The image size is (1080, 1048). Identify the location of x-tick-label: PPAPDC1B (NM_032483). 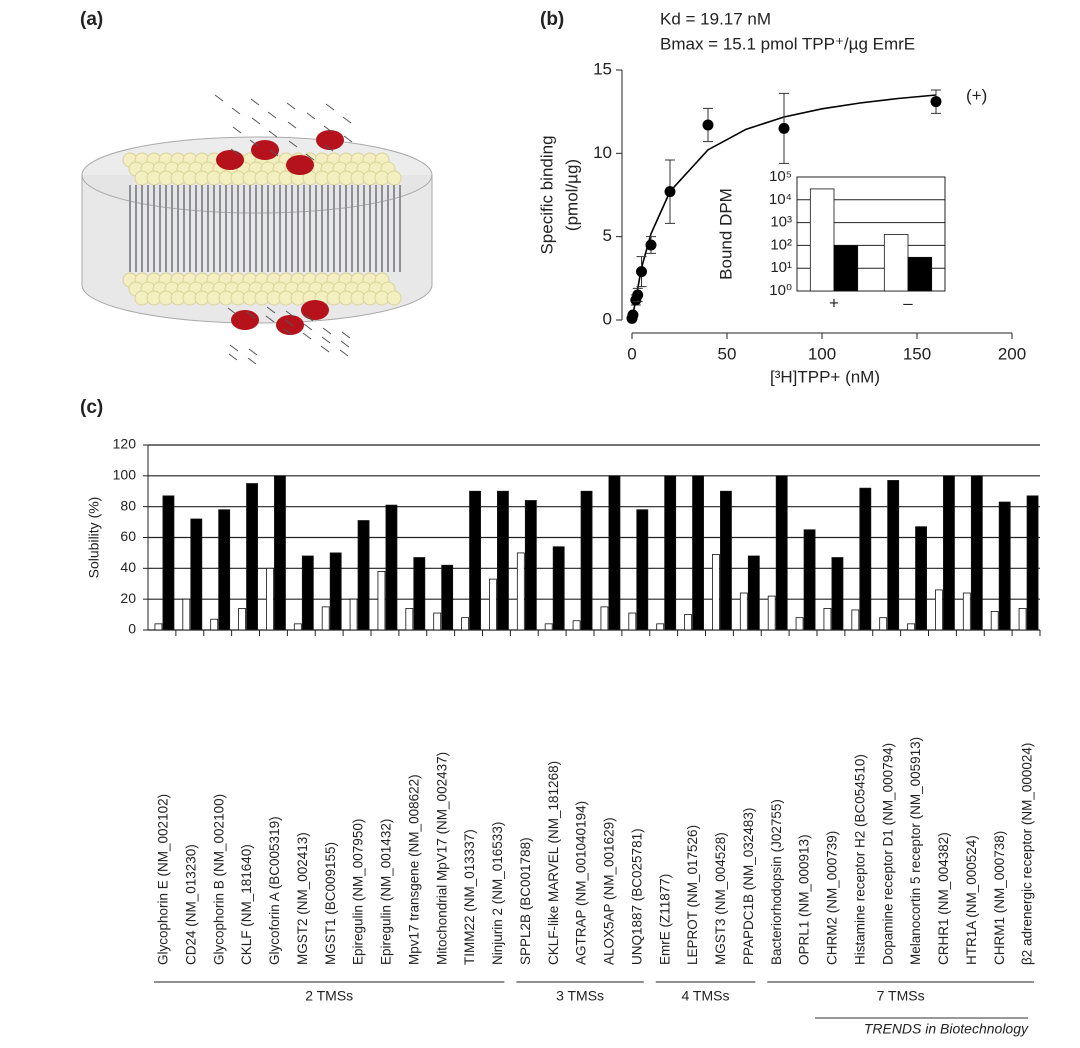
(748, 886).